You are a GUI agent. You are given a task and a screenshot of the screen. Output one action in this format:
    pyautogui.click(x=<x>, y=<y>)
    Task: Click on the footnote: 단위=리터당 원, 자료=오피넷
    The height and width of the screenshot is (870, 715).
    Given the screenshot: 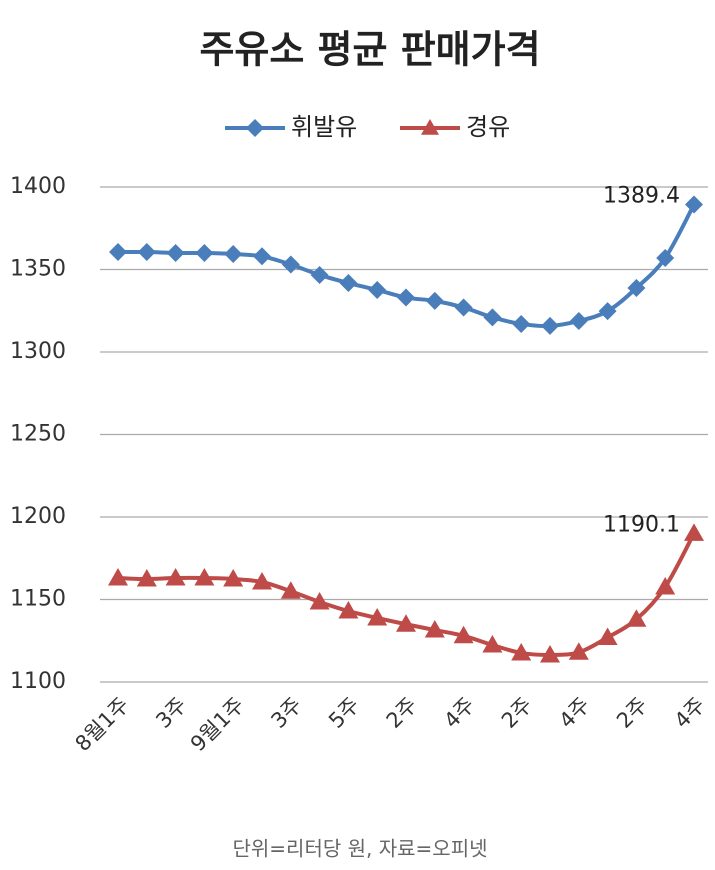 What is the action you would take?
    pyautogui.click(x=360, y=849)
    